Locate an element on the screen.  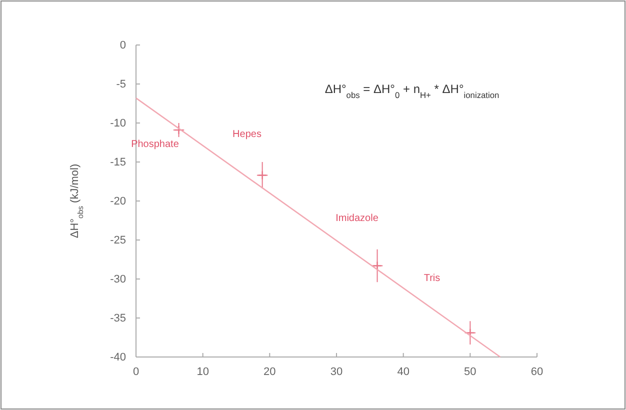
annotation: Hepes is located at coordinates (247, 134).